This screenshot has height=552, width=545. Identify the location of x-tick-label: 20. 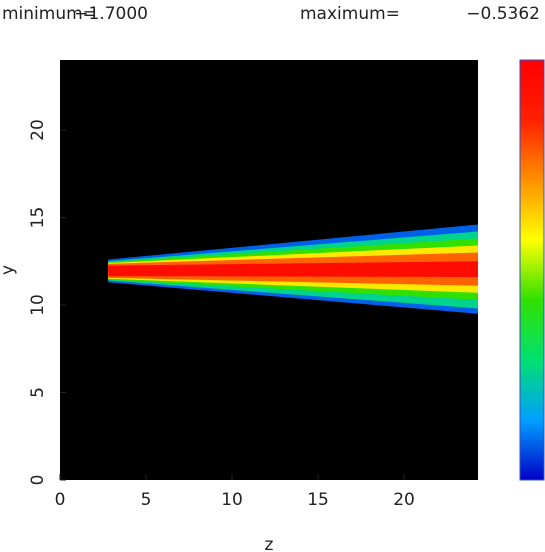
(404, 500).